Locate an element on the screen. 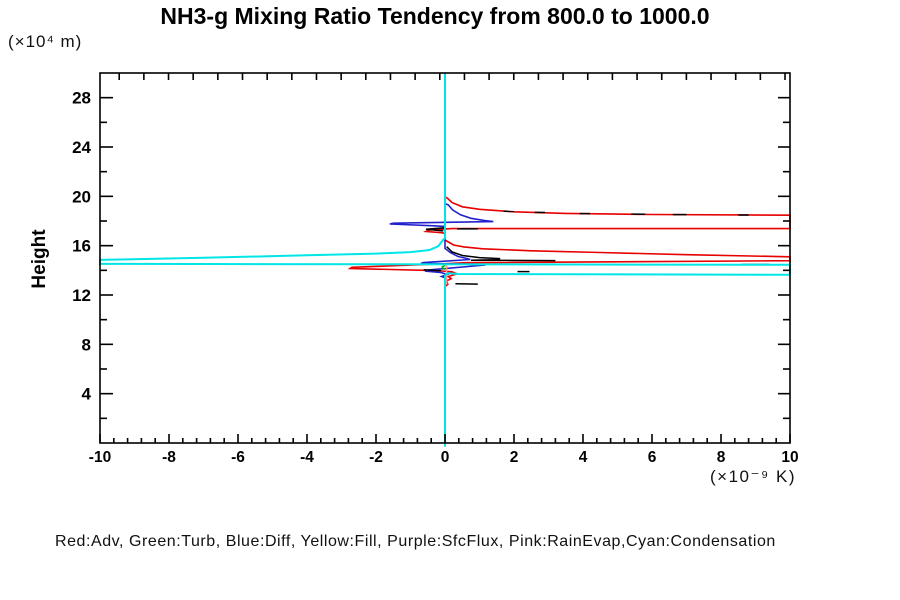  x-tick-label: 4 is located at coordinates (583, 457).